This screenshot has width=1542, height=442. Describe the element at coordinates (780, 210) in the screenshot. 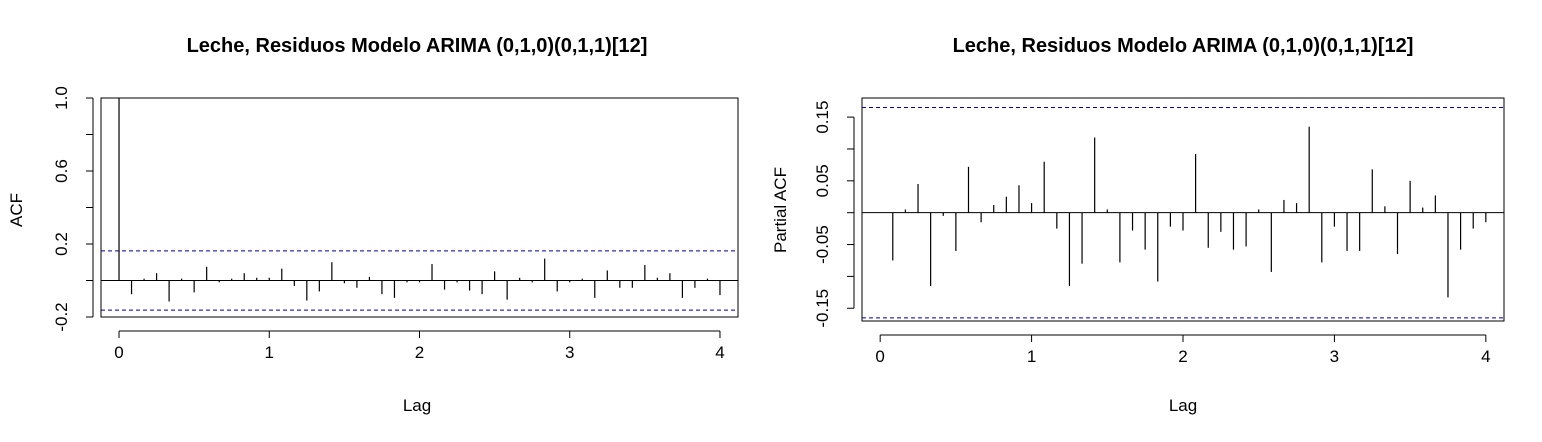

I see `pacf-y-axis-label: Partial ACF` at that location.